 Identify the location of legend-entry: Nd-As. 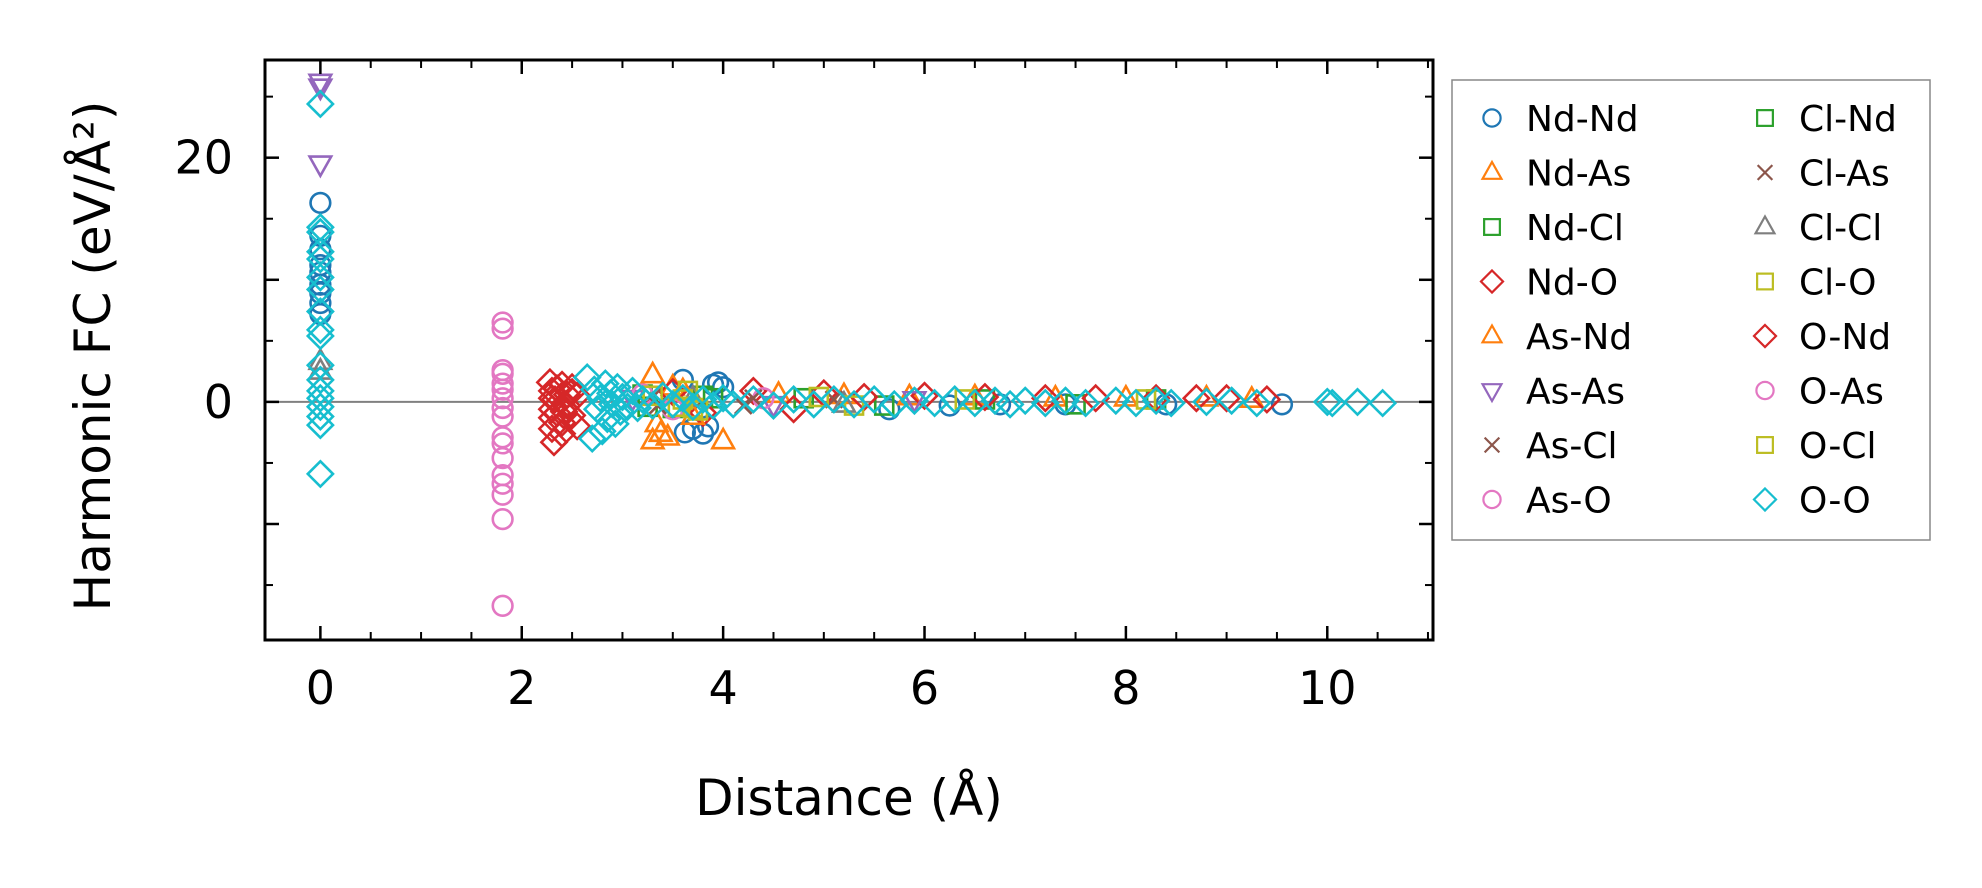
(1555, 174).